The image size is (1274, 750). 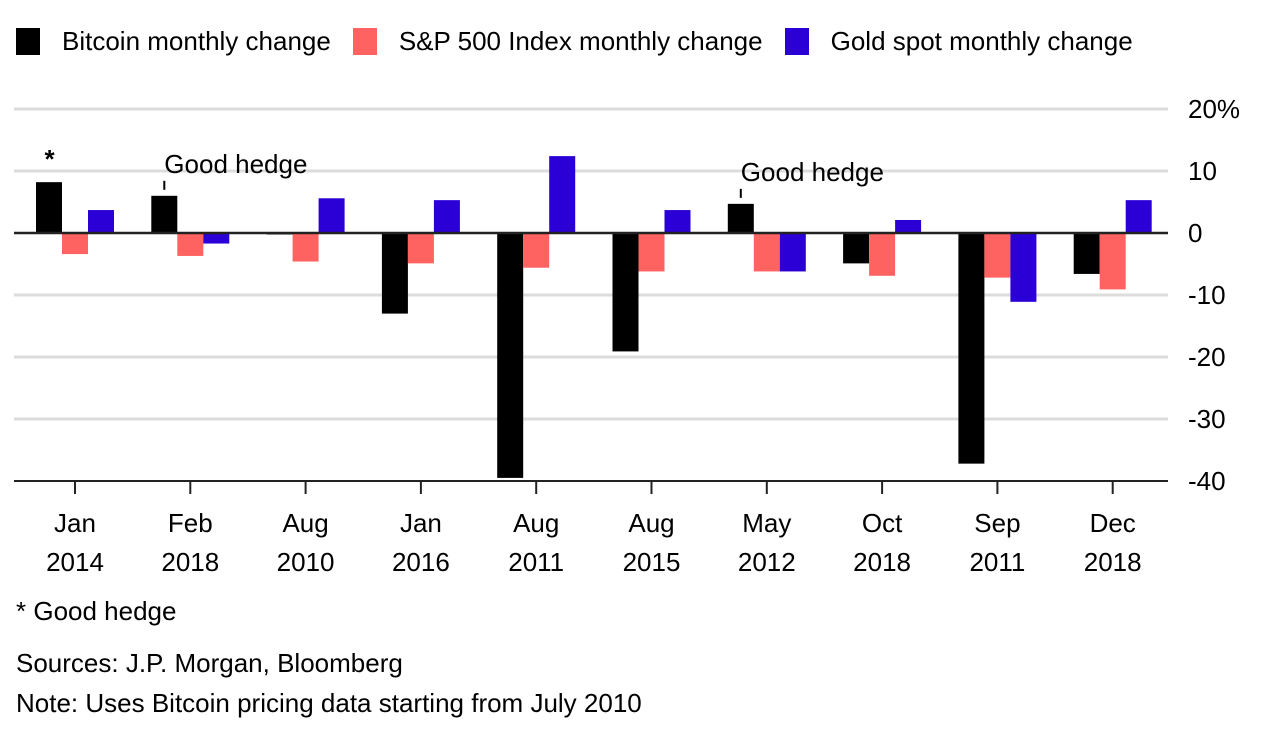 What do you see at coordinates (209, 663) in the screenshot?
I see `sources: Sources: J.P. Morgan, Bloomberg` at bounding box center [209, 663].